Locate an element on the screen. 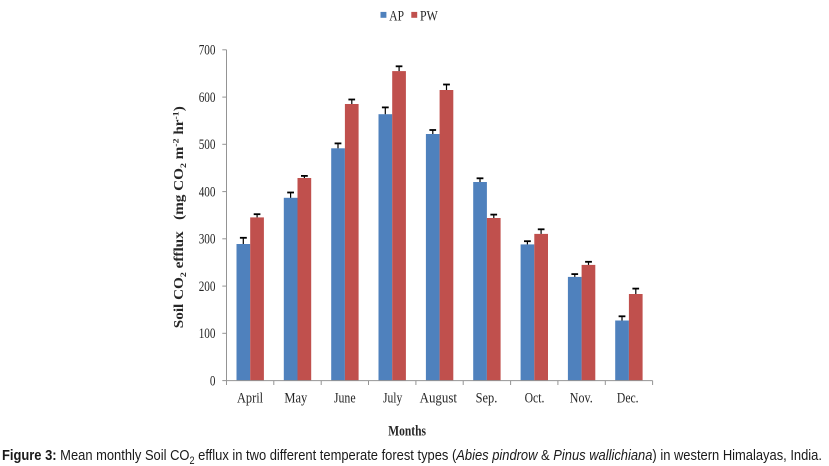  svg-text:Soil CO2 efflux (mg CO2 m-2 h: Soil CO2 efflux (mg CO2 m-2 hr-1) is located at coordinates (179, 217).